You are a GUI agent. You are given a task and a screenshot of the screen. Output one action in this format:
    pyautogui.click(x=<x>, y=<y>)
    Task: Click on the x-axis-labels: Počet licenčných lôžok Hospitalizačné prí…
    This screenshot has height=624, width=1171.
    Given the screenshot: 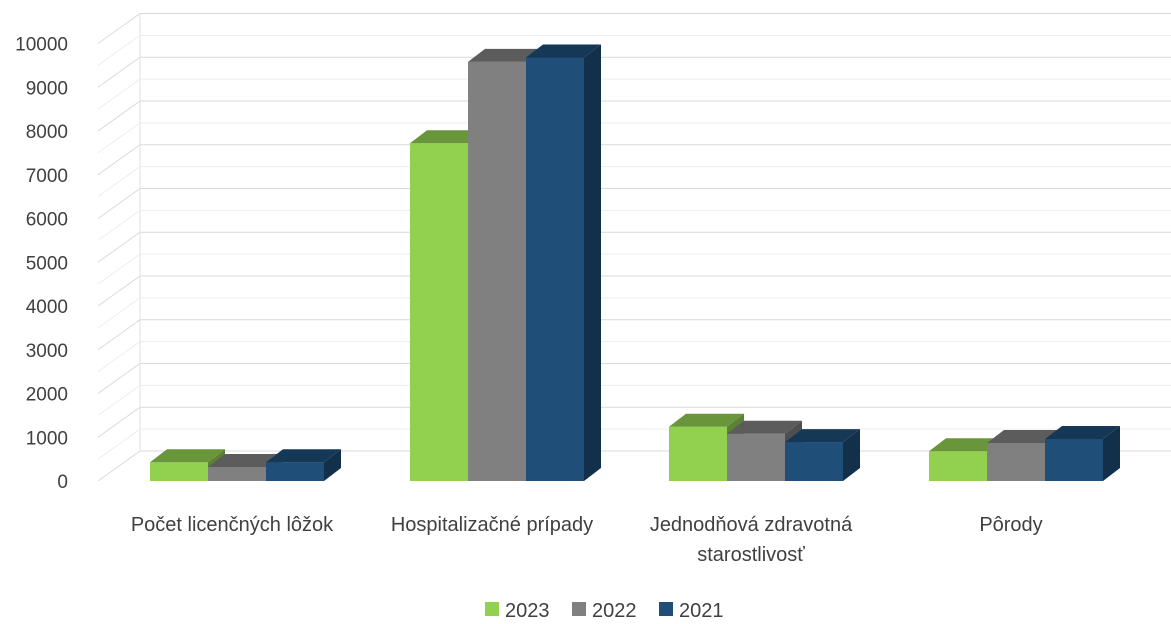 What is the action you would take?
    pyautogui.click(x=587, y=540)
    